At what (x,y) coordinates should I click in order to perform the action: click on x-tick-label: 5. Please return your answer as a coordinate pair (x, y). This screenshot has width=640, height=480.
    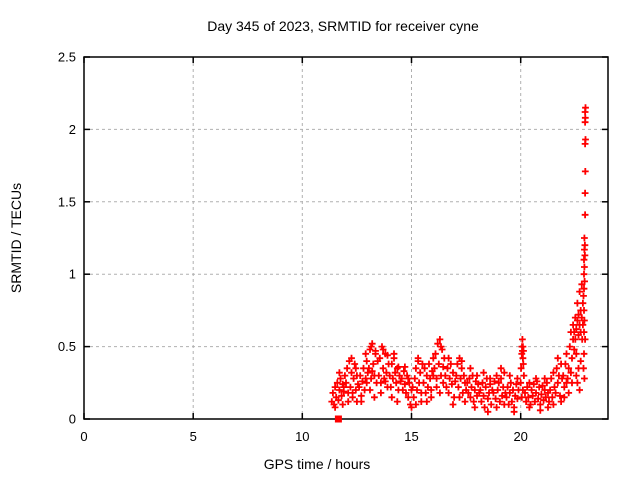
    Looking at the image, I should click on (193, 436).